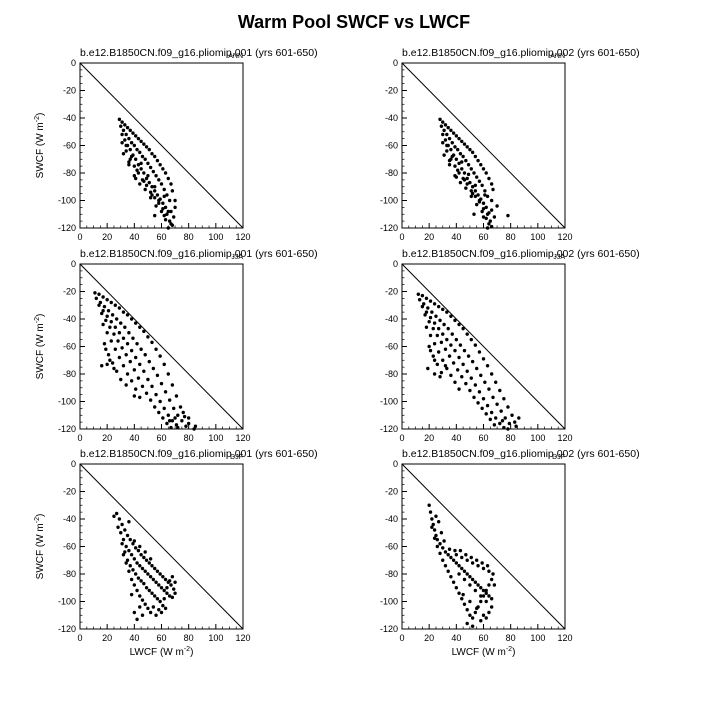 This screenshot has width=708, height=707. I want to click on x-tick-label: 100, so click(215, 638).